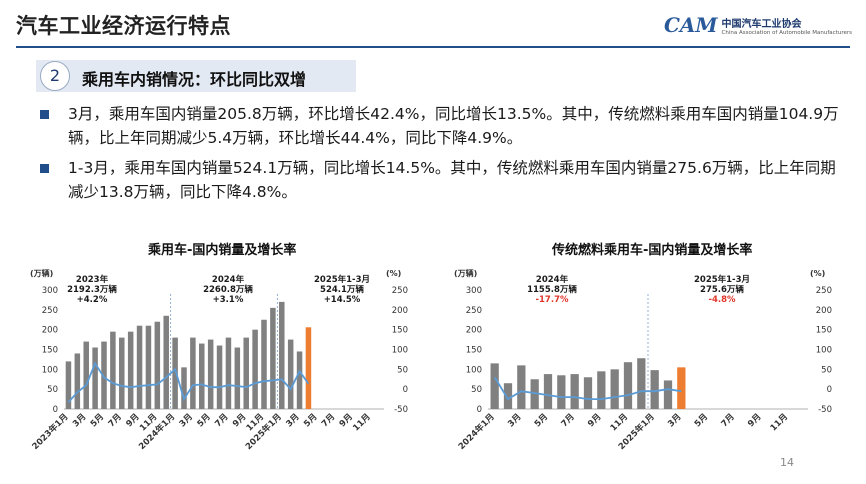  Describe the element at coordinates (652, 250) in the screenshot. I see `chart-title-traditional: 传统燃料乘用车-国内销量及增长率` at that location.